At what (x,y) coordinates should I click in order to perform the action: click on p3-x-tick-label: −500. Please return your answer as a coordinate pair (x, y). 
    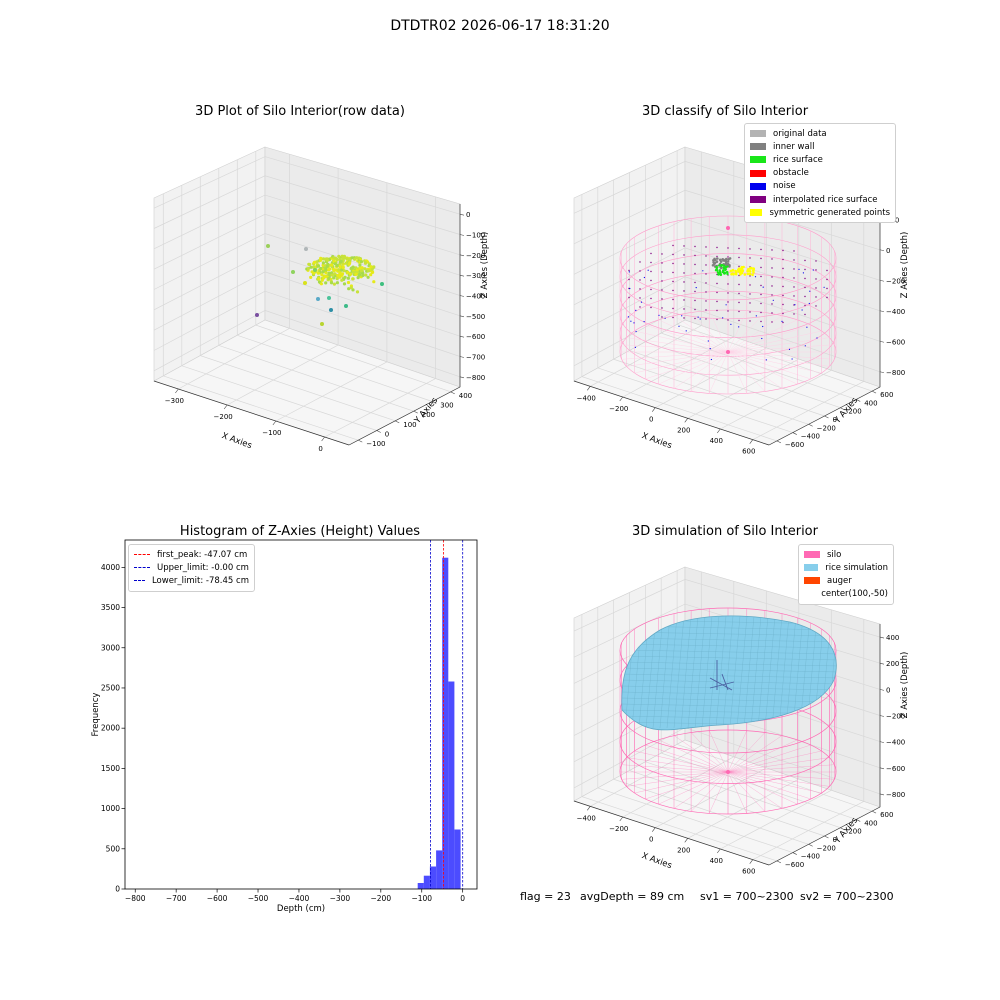
    Looking at the image, I should click on (258, 898).